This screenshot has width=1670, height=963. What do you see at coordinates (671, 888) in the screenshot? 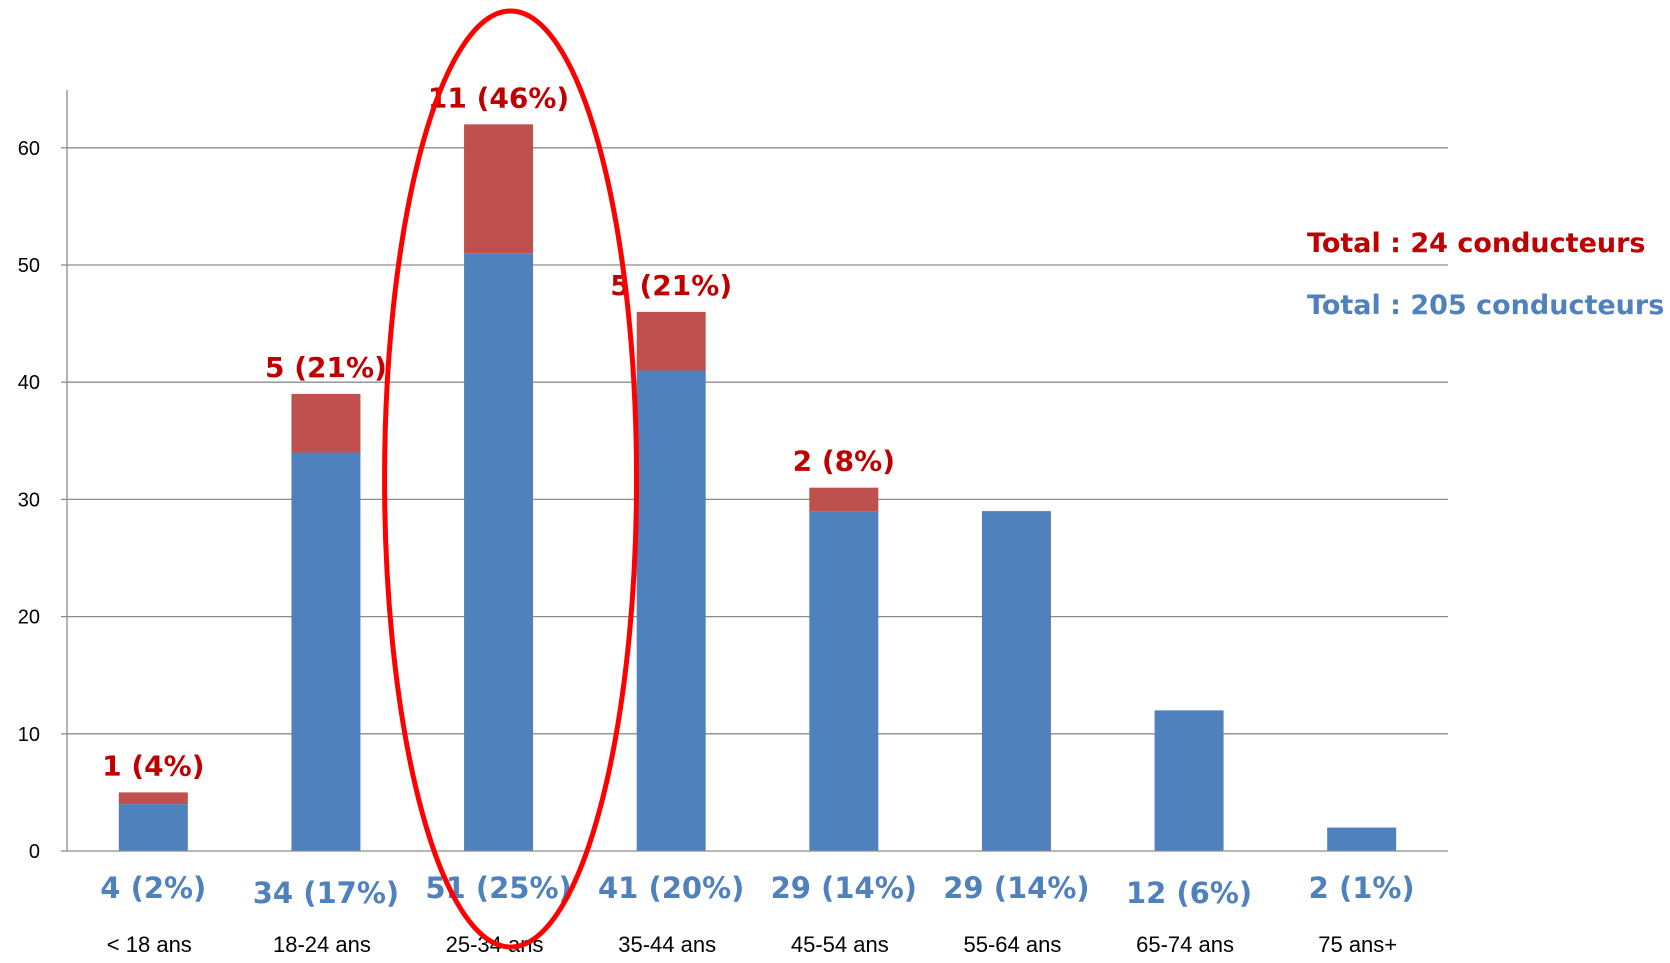
I see `blue-data-label: 41 (20%)` at bounding box center [671, 888].